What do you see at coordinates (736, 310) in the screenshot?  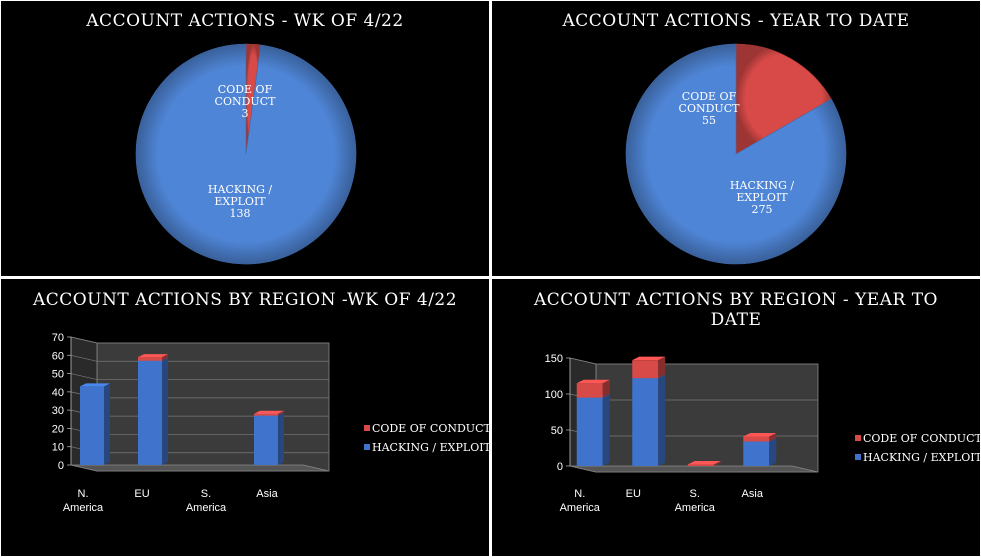 I see `chart-title: ACCOUNT ACTIONS BY REGION - YEAR TO DATE` at bounding box center [736, 310].